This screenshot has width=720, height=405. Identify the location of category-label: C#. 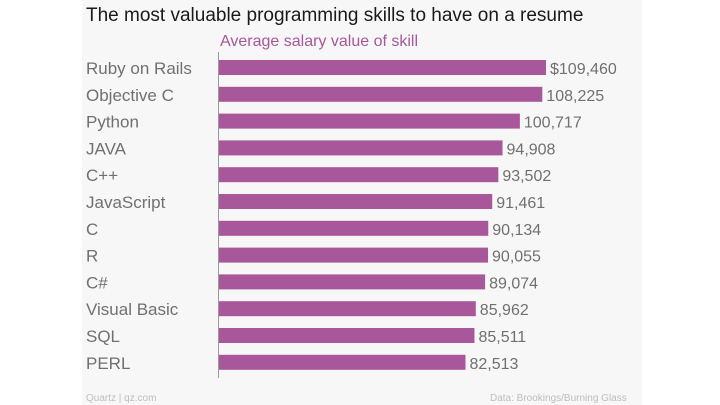
(97, 282).